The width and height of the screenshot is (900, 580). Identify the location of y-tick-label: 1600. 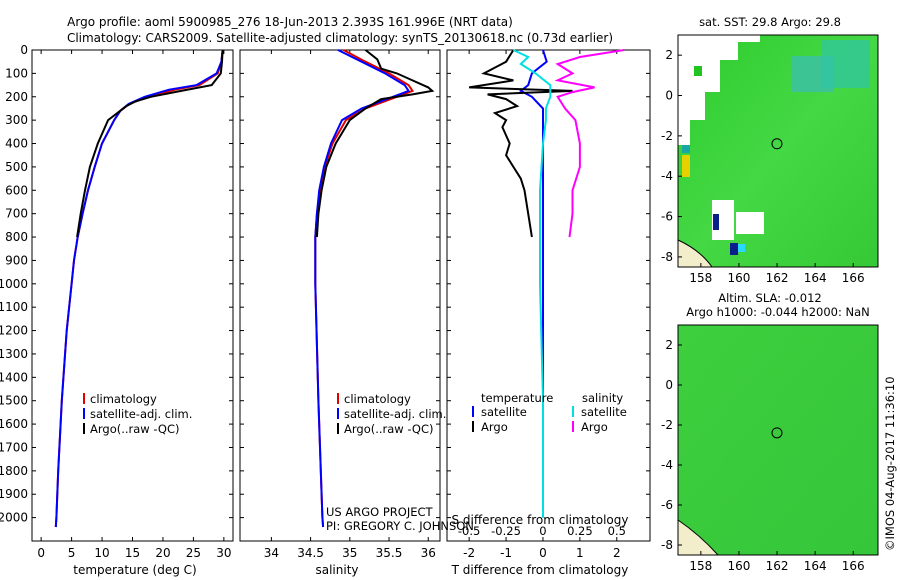
(14, 424).